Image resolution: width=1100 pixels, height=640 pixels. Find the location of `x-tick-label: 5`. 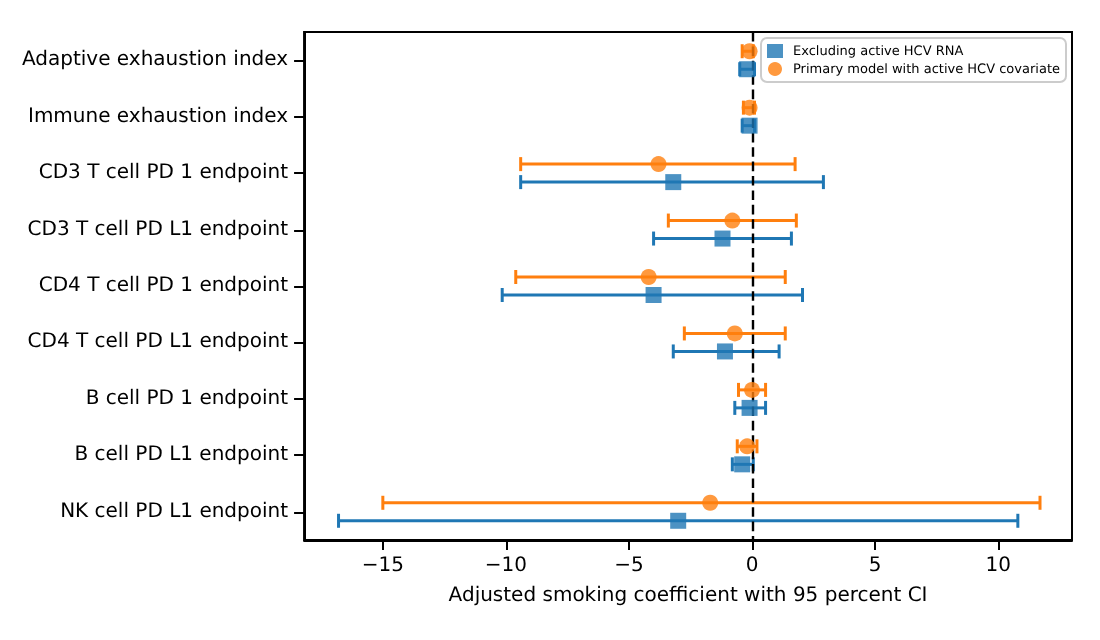

x-tick-label: 5 is located at coordinates (875, 566).